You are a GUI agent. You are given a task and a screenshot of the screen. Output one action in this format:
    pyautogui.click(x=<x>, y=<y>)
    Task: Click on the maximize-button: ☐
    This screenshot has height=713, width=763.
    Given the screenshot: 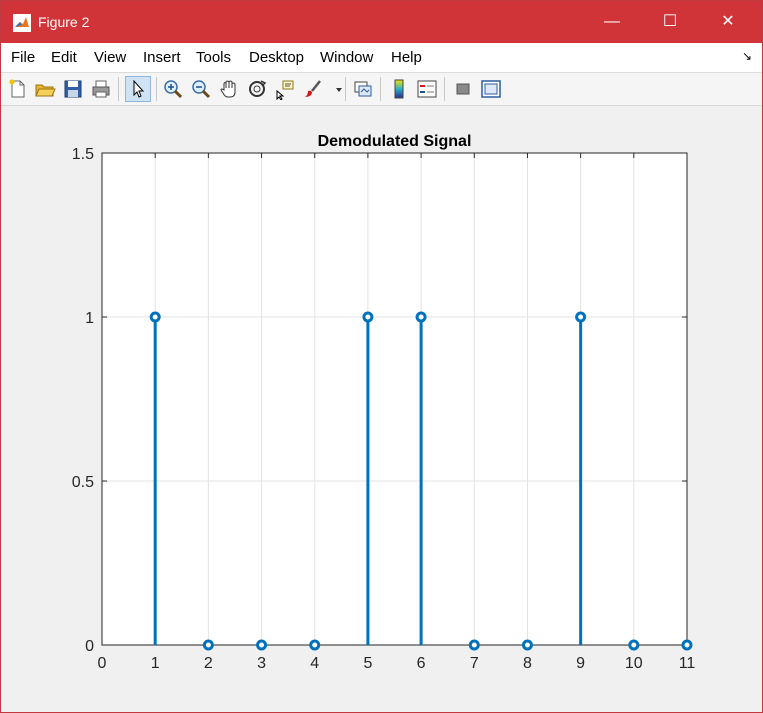 What is the action you would take?
    pyautogui.click(x=670, y=21)
    